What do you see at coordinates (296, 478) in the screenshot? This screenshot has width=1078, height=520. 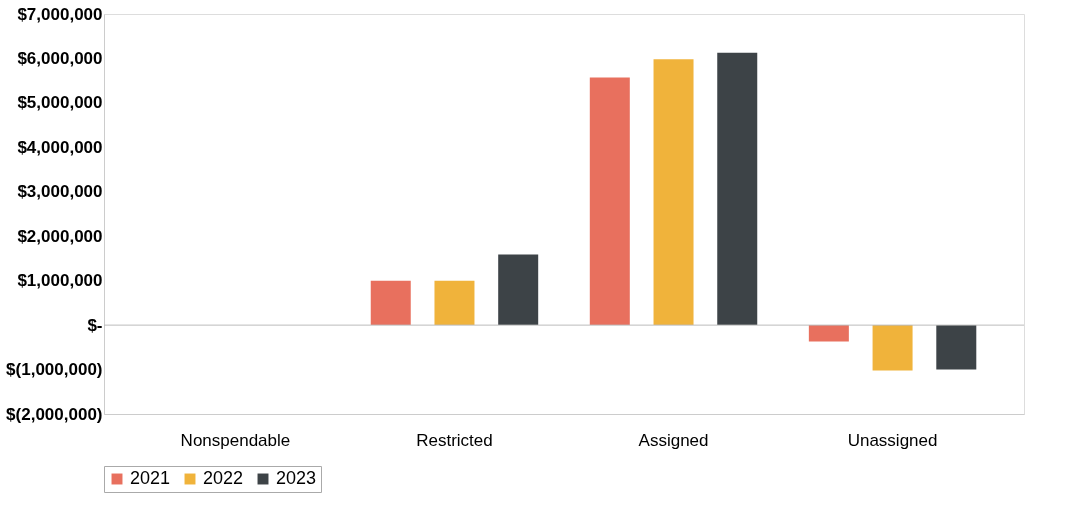 I see `legend-label: 2023` at bounding box center [296, 478].